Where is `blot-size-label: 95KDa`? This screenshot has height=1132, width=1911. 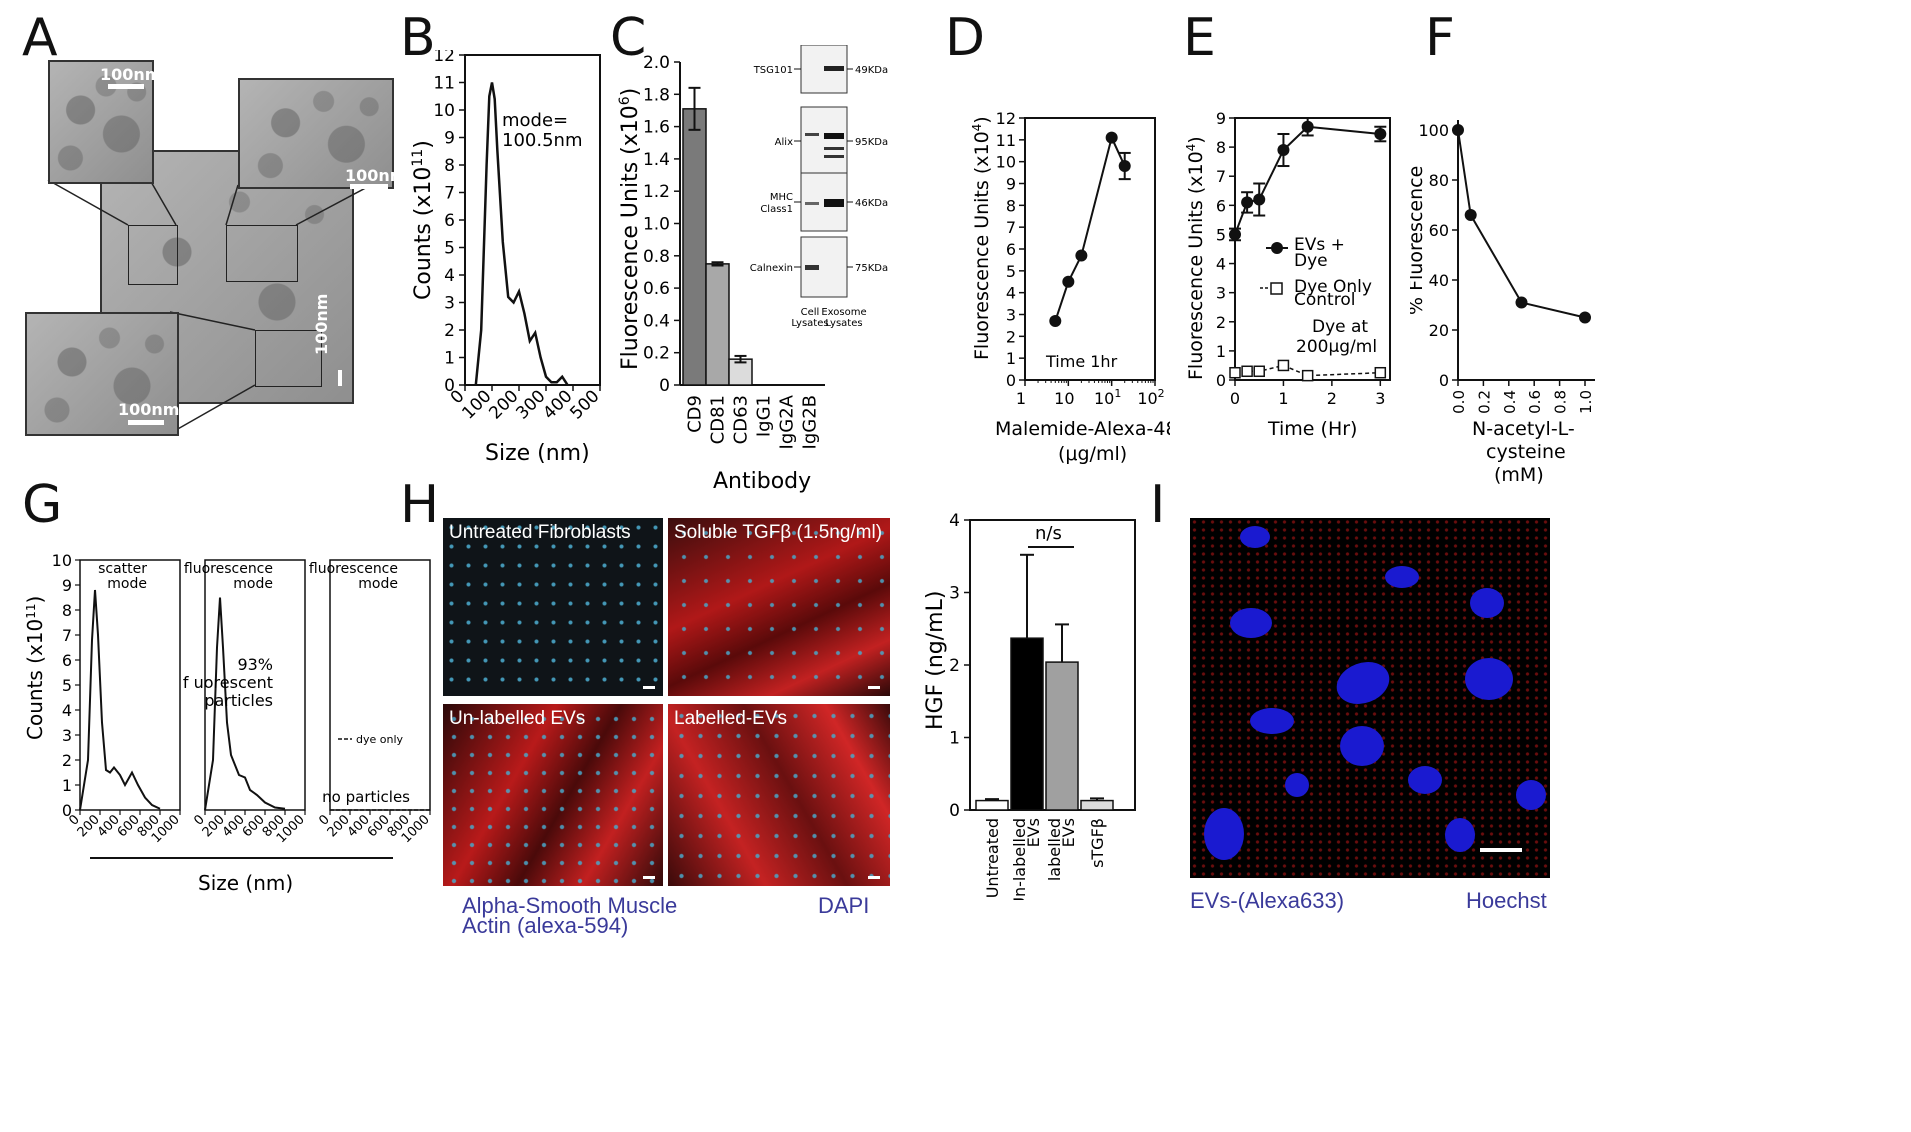
blot-size-label: 95KDa is located at coordinates (871, 142).